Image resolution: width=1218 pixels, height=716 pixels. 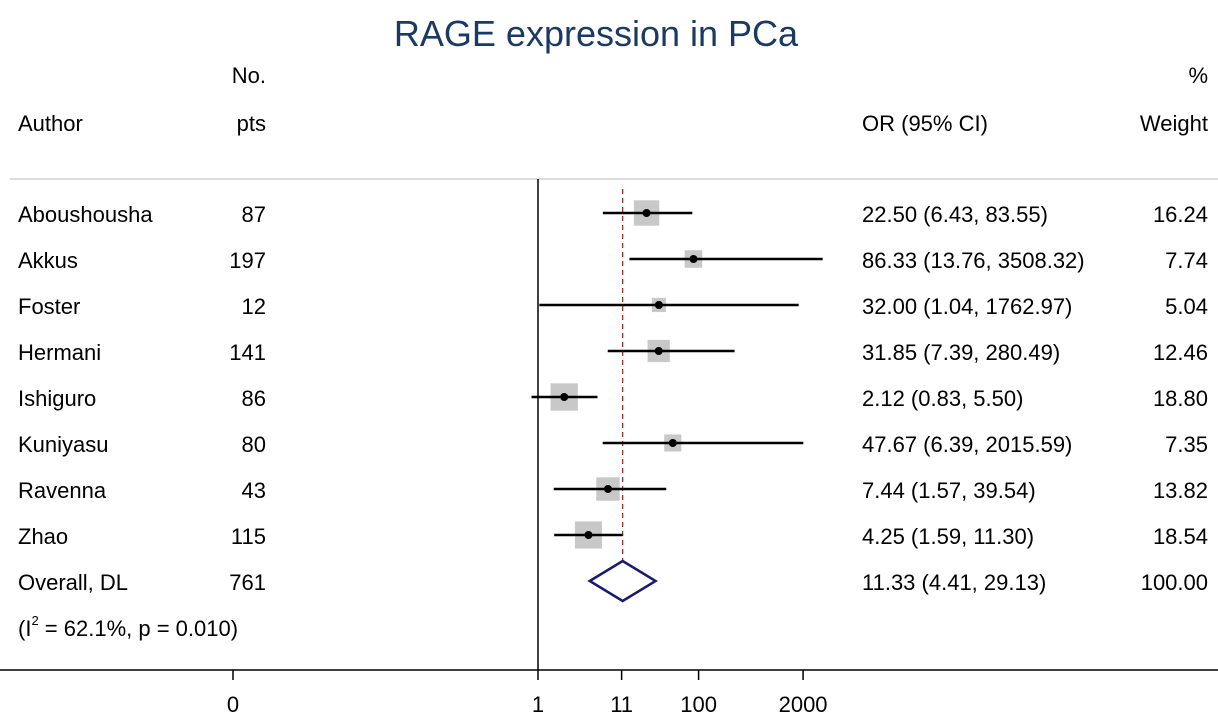 What do you see at coordinates (254, 214) in the screenshot?
I see `study-n: 87` at bounding box center [254, 214].